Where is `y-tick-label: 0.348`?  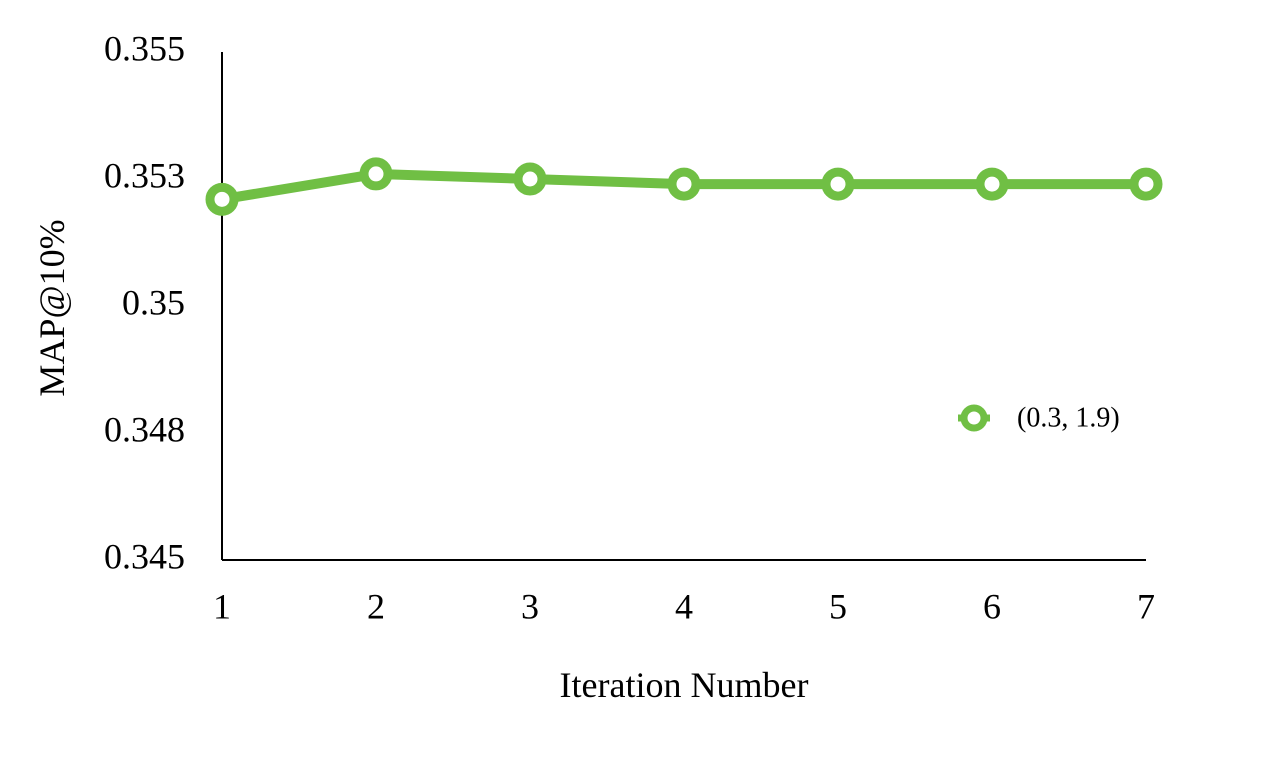 y-tick-label: 0.348 is located at coordinates (144, 429).